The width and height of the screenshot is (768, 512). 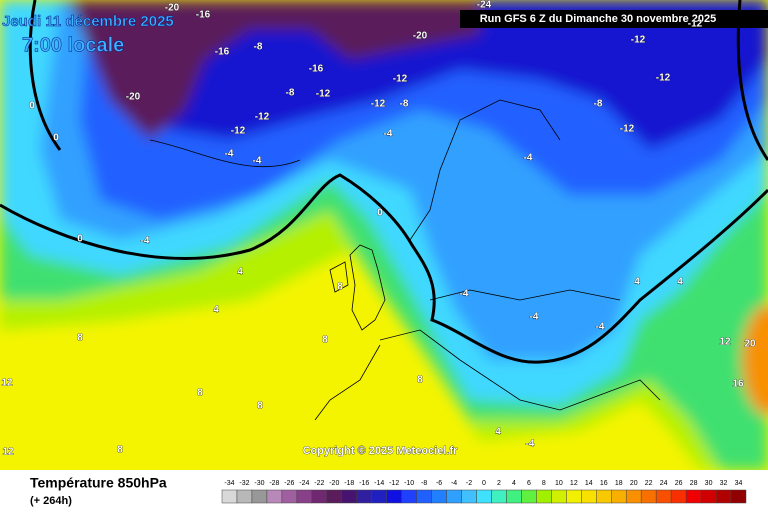 I want to click on legend-tick-label: -10, so click(x=409, y=483).